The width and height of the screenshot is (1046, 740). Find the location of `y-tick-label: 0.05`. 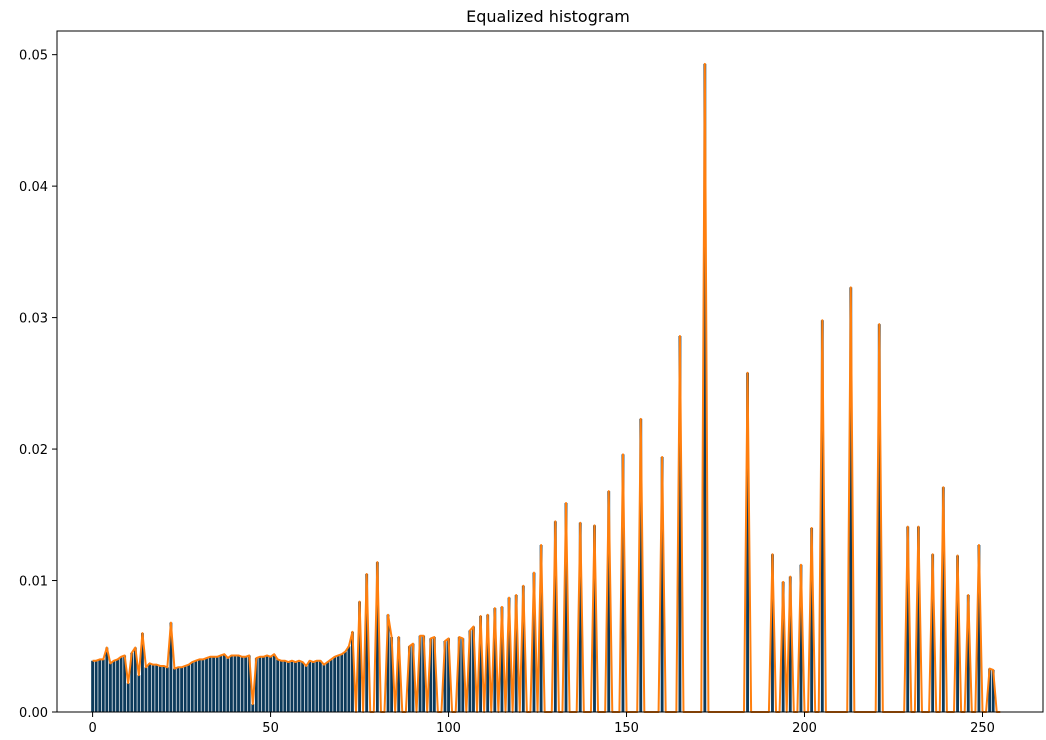

y-tick-label: 0.05 is located at coordinates (33, 56).